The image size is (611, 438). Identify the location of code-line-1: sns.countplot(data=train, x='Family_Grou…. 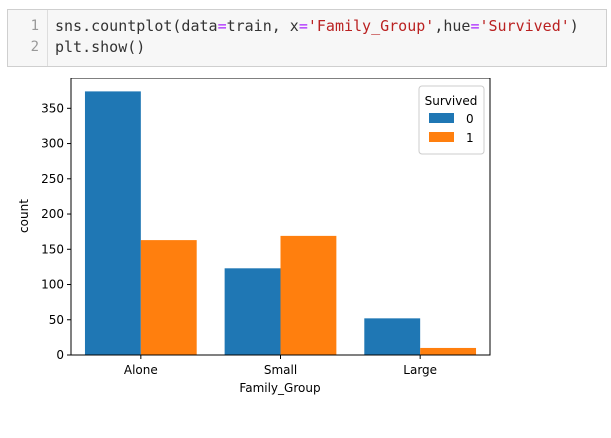
(317, 26).